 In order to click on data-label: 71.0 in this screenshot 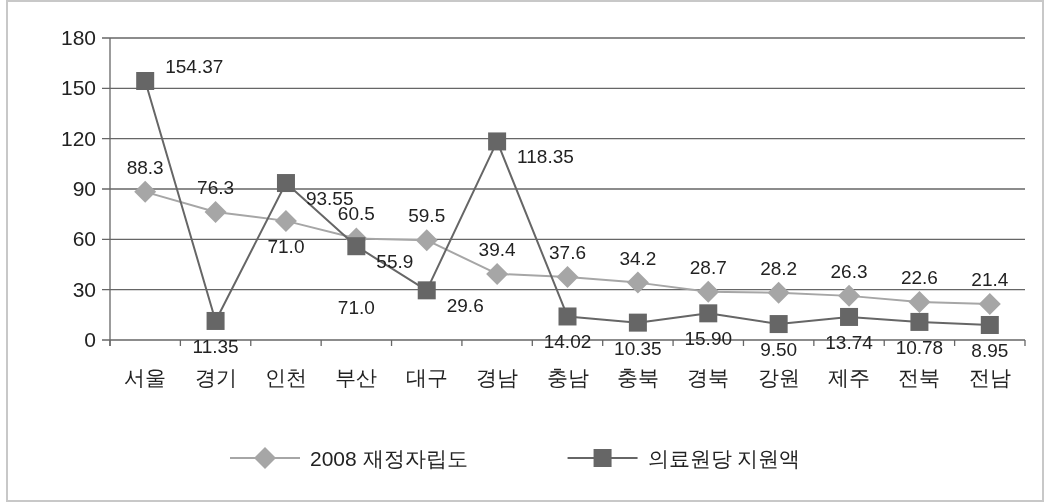, I will do `click(286, 246)`.